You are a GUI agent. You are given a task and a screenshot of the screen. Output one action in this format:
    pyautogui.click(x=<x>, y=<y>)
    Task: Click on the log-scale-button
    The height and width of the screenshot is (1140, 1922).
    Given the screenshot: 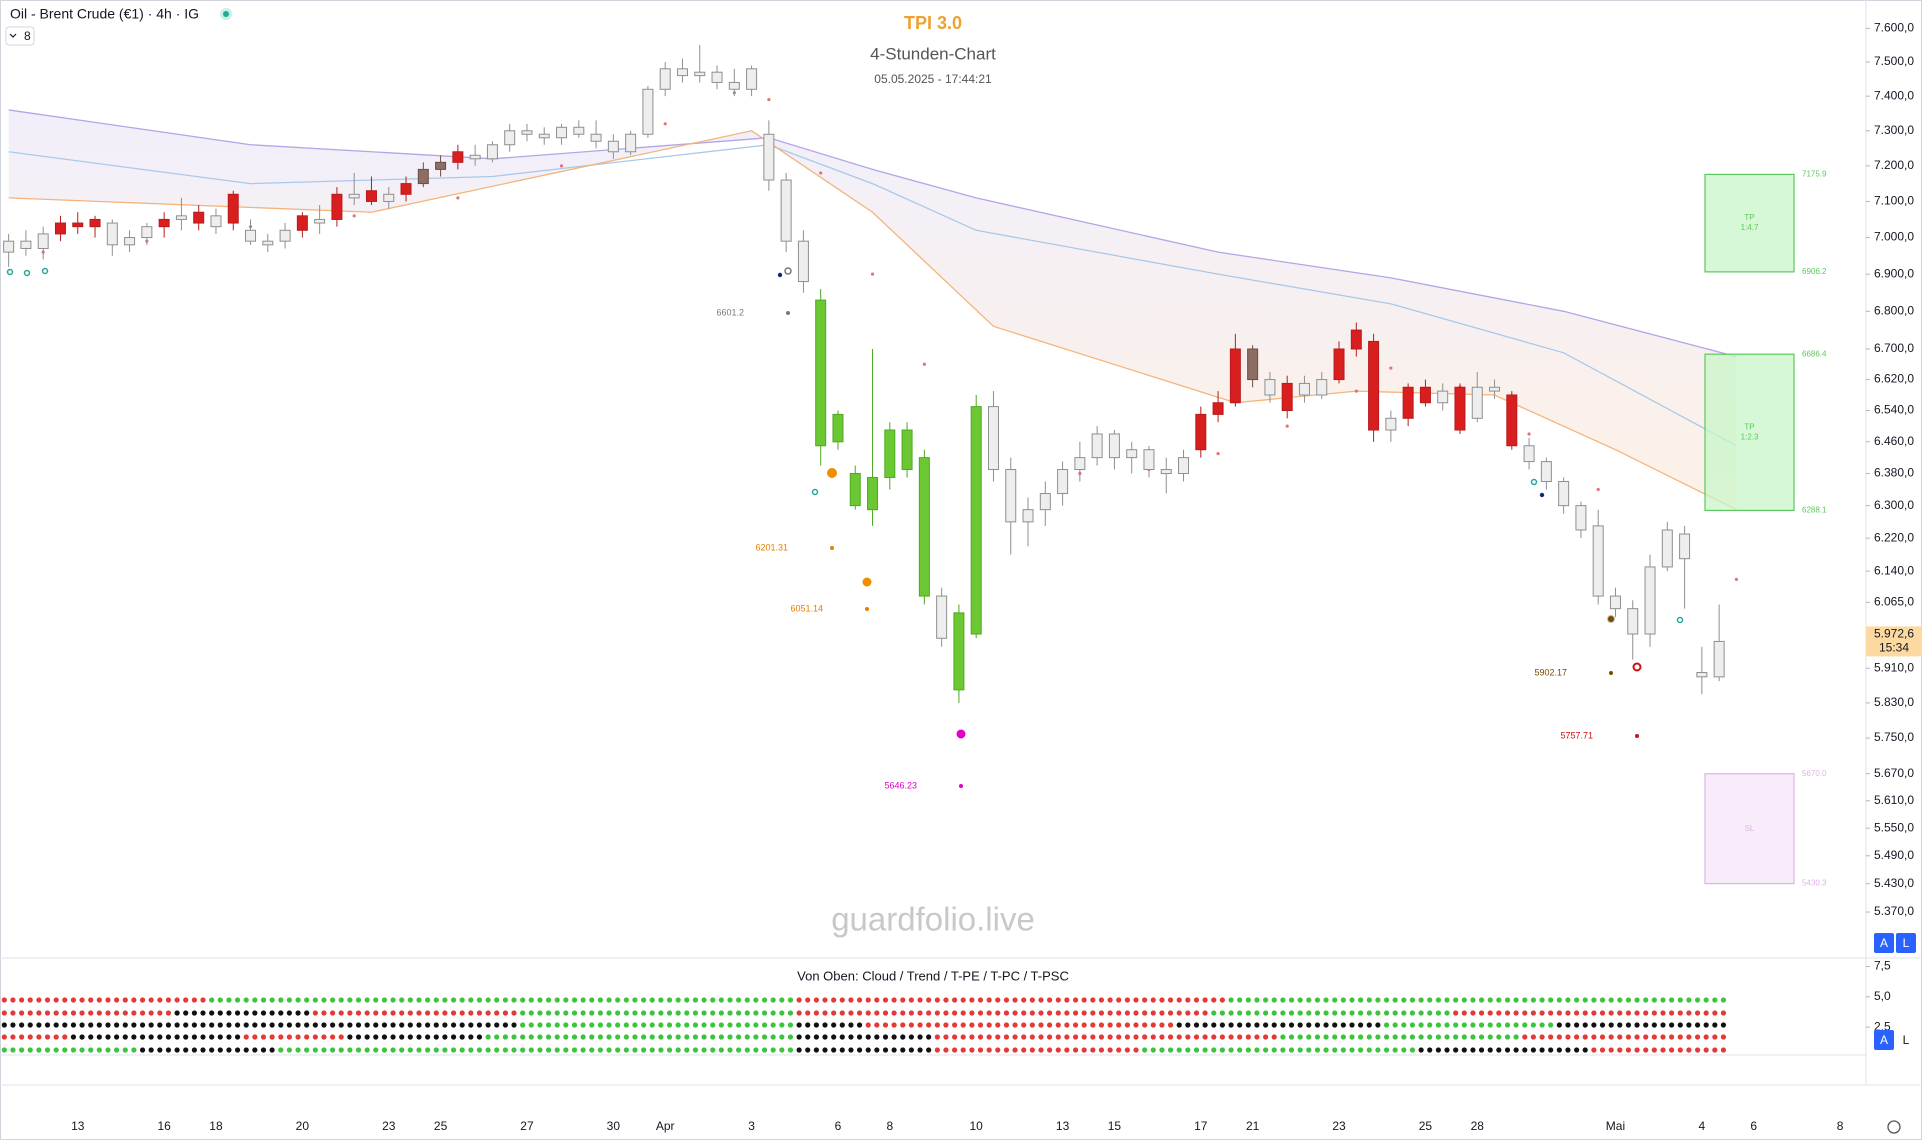 What is the action you would take?
    pyautogui.click(x=1906, y=943)
    